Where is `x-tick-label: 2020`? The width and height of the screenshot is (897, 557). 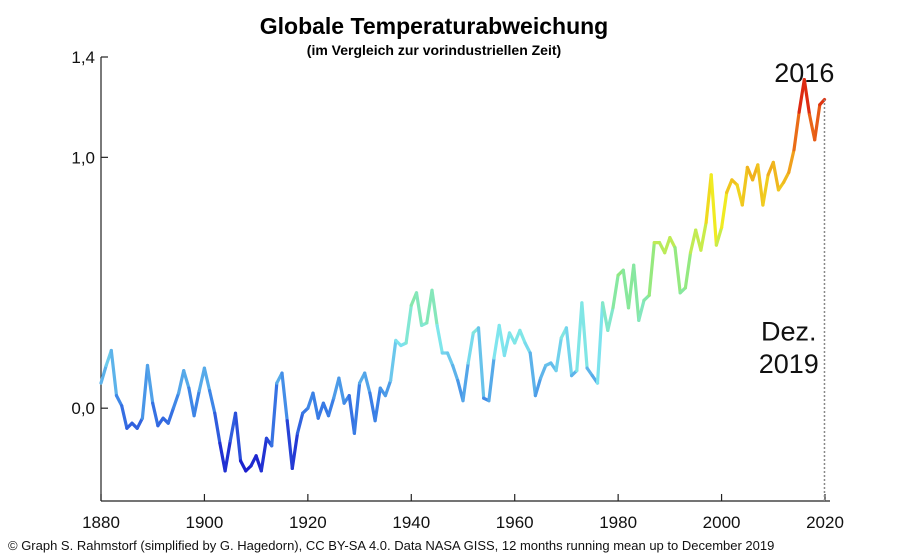 x-tick-label: 2020 is located at coordinates (825, 522).